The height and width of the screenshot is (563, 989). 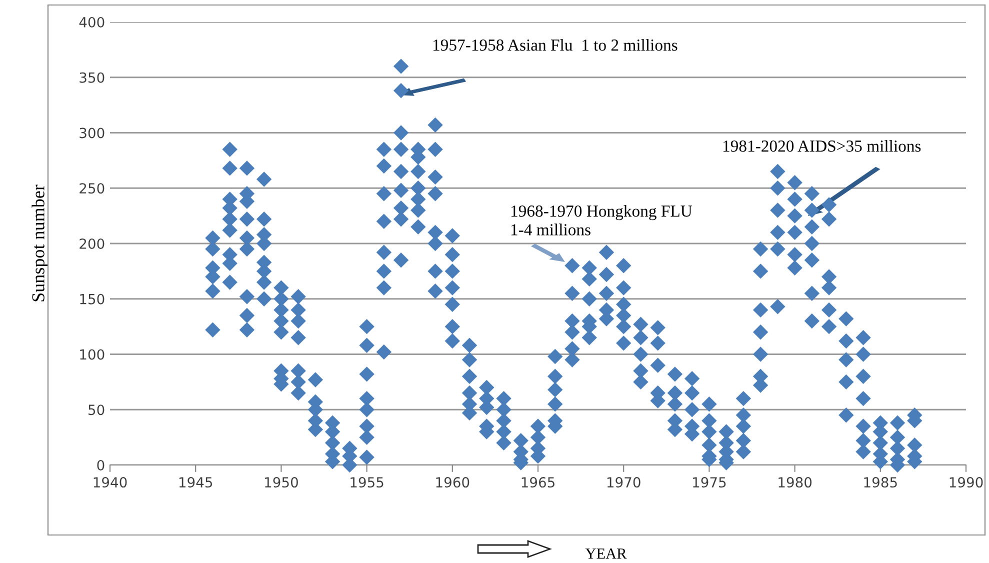 What do you see at coordinates (92, 133) in the screenshot?
I see `y-tick-label: 300` at bounding box center [92, 133].